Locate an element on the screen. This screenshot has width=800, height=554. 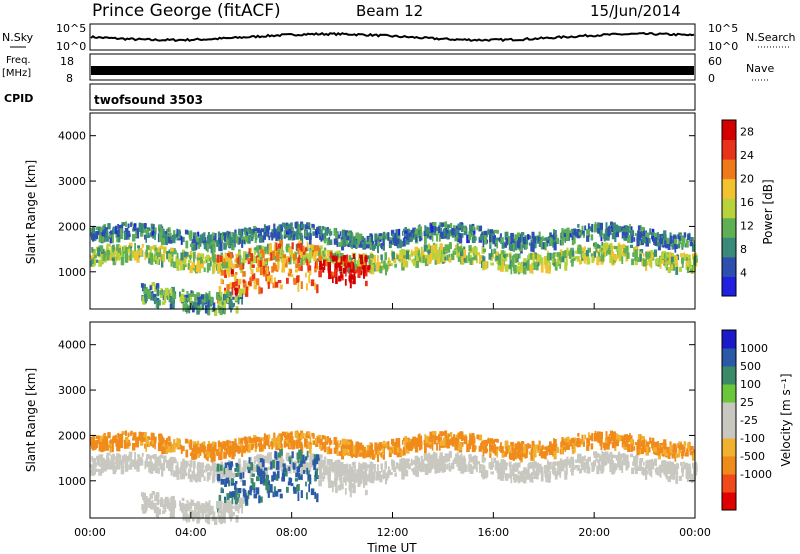
cpid-frame is located at coordinates (392, 97).